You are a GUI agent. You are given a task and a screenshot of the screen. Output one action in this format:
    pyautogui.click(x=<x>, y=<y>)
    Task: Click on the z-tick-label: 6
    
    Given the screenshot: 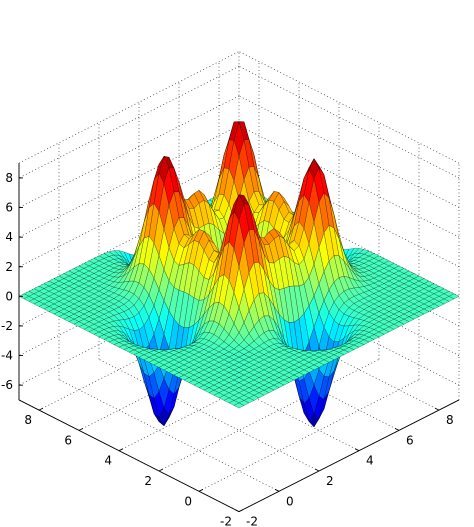 What is the action you would take?
    pyautogui.click(x=9, y=208)
    